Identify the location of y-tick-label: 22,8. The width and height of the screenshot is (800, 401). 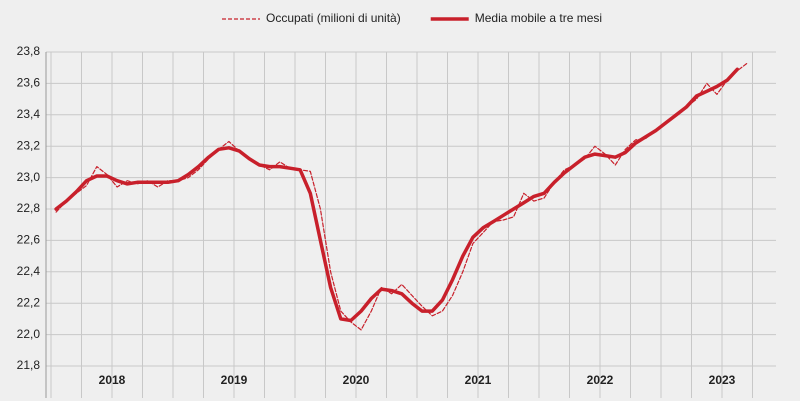
(29, 208).